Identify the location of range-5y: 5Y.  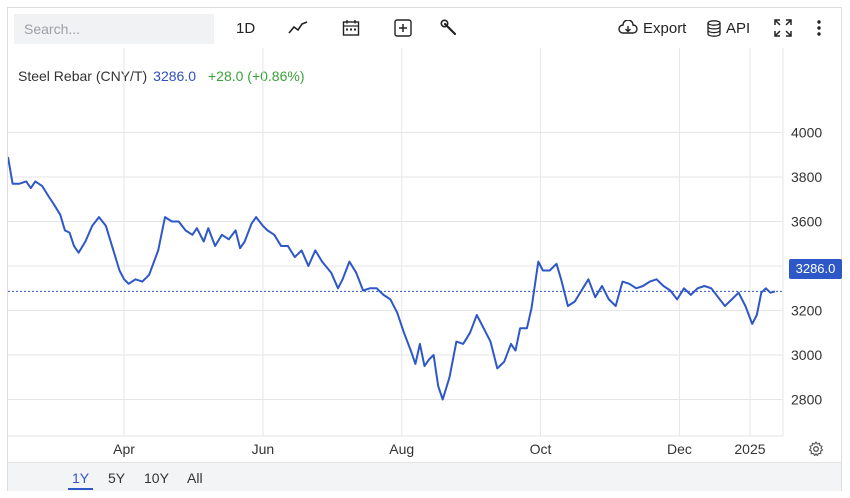
(117, 478).